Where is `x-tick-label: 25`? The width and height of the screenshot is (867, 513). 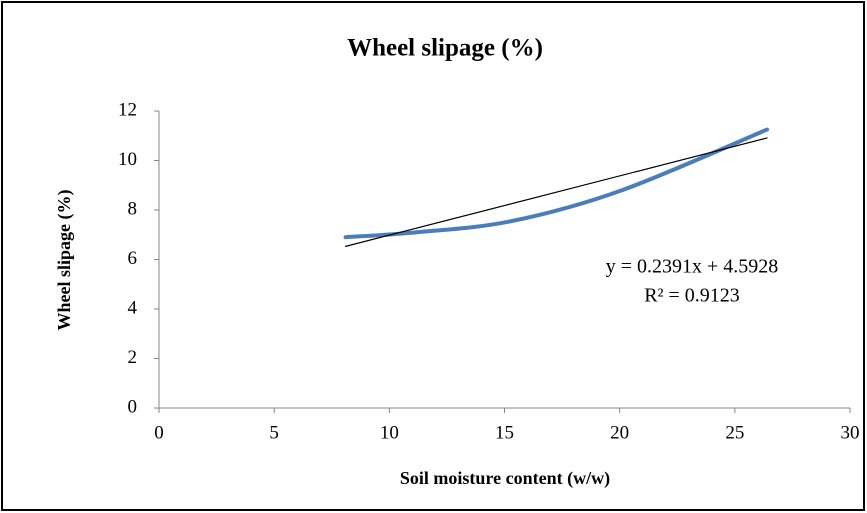
x-tick-label: 25 is located at coordinates (734, 432).